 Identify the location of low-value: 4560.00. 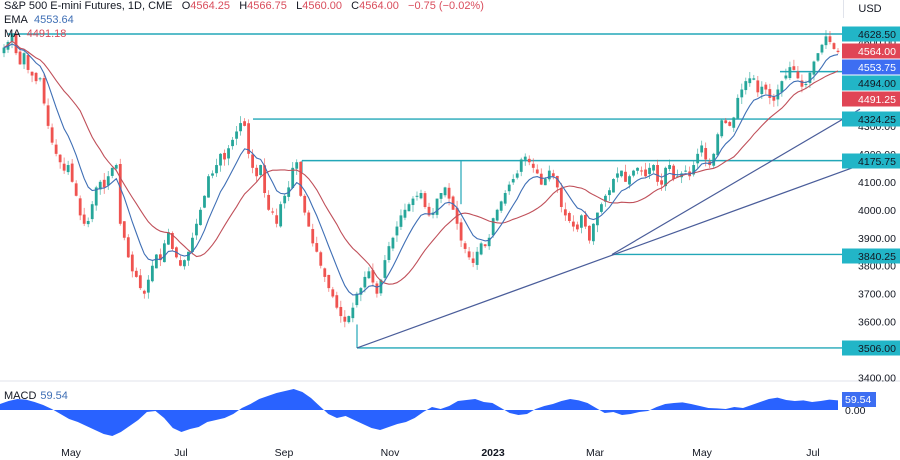
(322, 6).